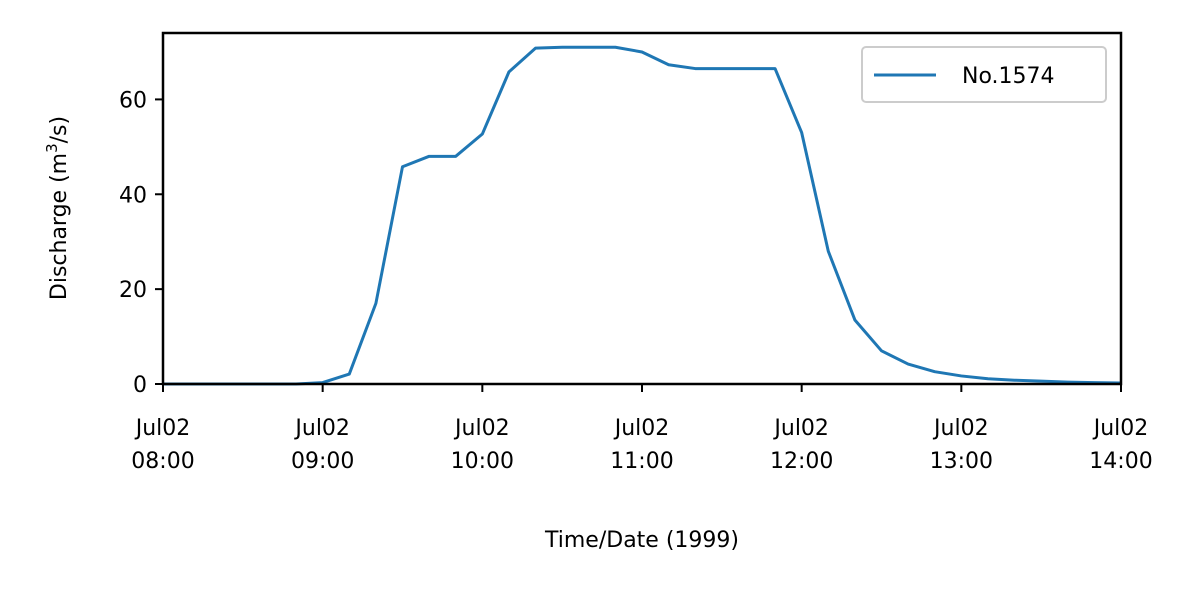  What do you see at coordinates (52, 148) in the screenshot?
I see `y-axis-label-superscript: 3` at bounding box center [52, 148].